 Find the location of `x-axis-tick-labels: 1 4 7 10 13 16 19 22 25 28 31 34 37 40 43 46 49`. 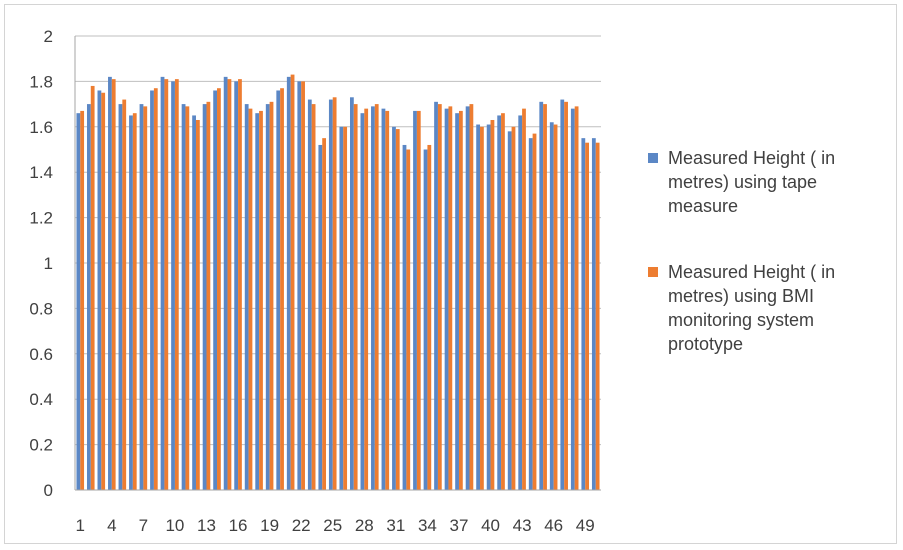

x-axis-tick-labels: 1 4 7 10 13 16 19 22 25 28 31 34 37 40 43 46 49 is located at coordinates (335, 525).